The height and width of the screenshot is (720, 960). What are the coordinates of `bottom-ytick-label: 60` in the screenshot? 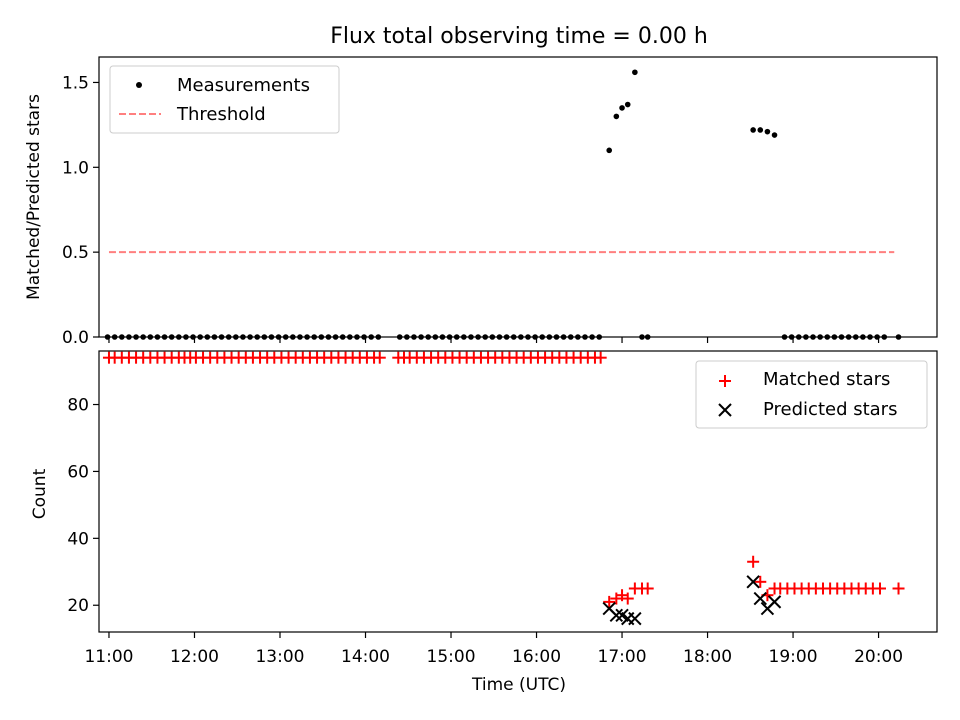 It's located at (78, 472).